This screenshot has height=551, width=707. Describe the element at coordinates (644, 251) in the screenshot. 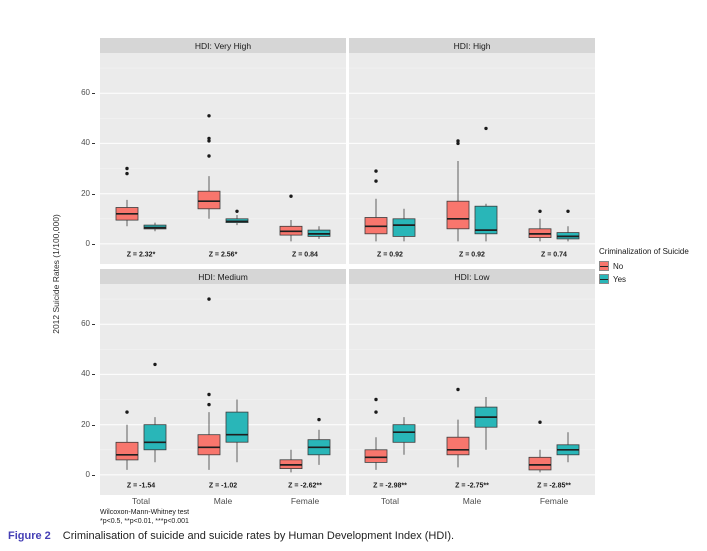

I see `legend-title: Criminalization of Suicide` at that location.